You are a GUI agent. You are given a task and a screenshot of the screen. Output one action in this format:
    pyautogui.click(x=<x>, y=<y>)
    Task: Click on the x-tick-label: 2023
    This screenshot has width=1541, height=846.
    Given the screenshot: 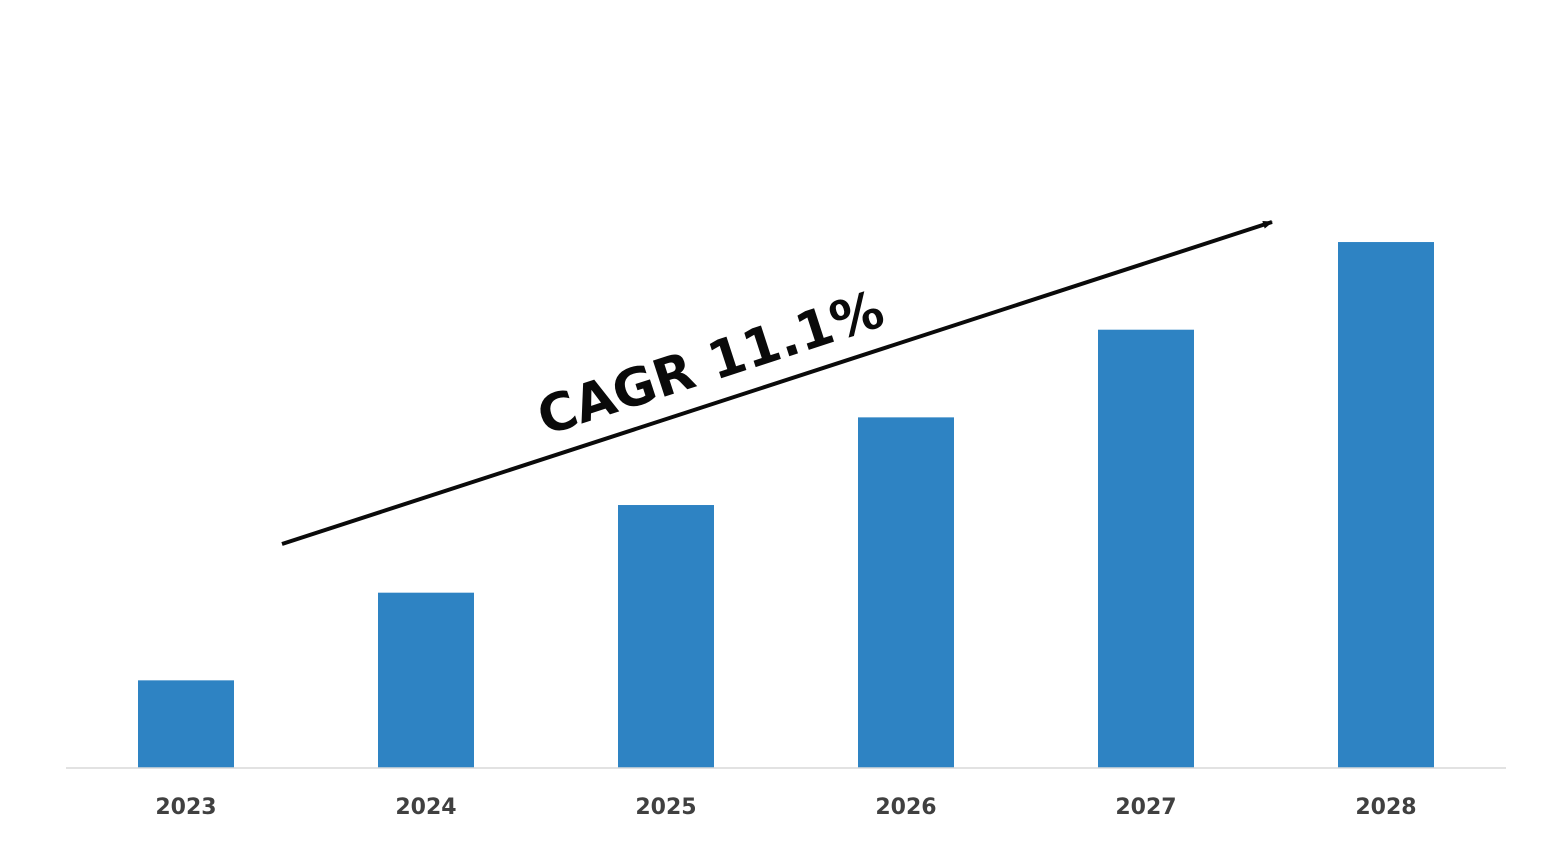 What is the action you would take?
    pyautogui.click(x=185, y=807)
    